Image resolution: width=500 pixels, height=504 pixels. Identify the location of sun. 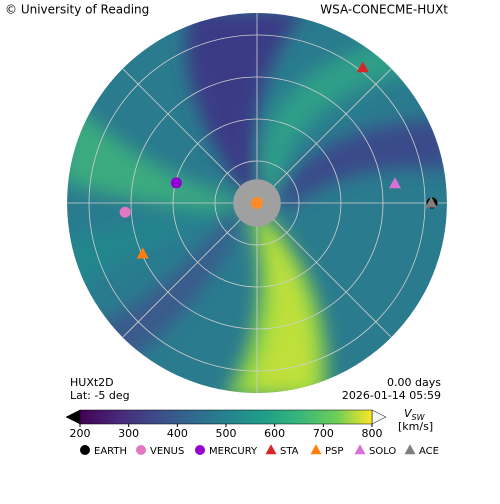
(257, 203).